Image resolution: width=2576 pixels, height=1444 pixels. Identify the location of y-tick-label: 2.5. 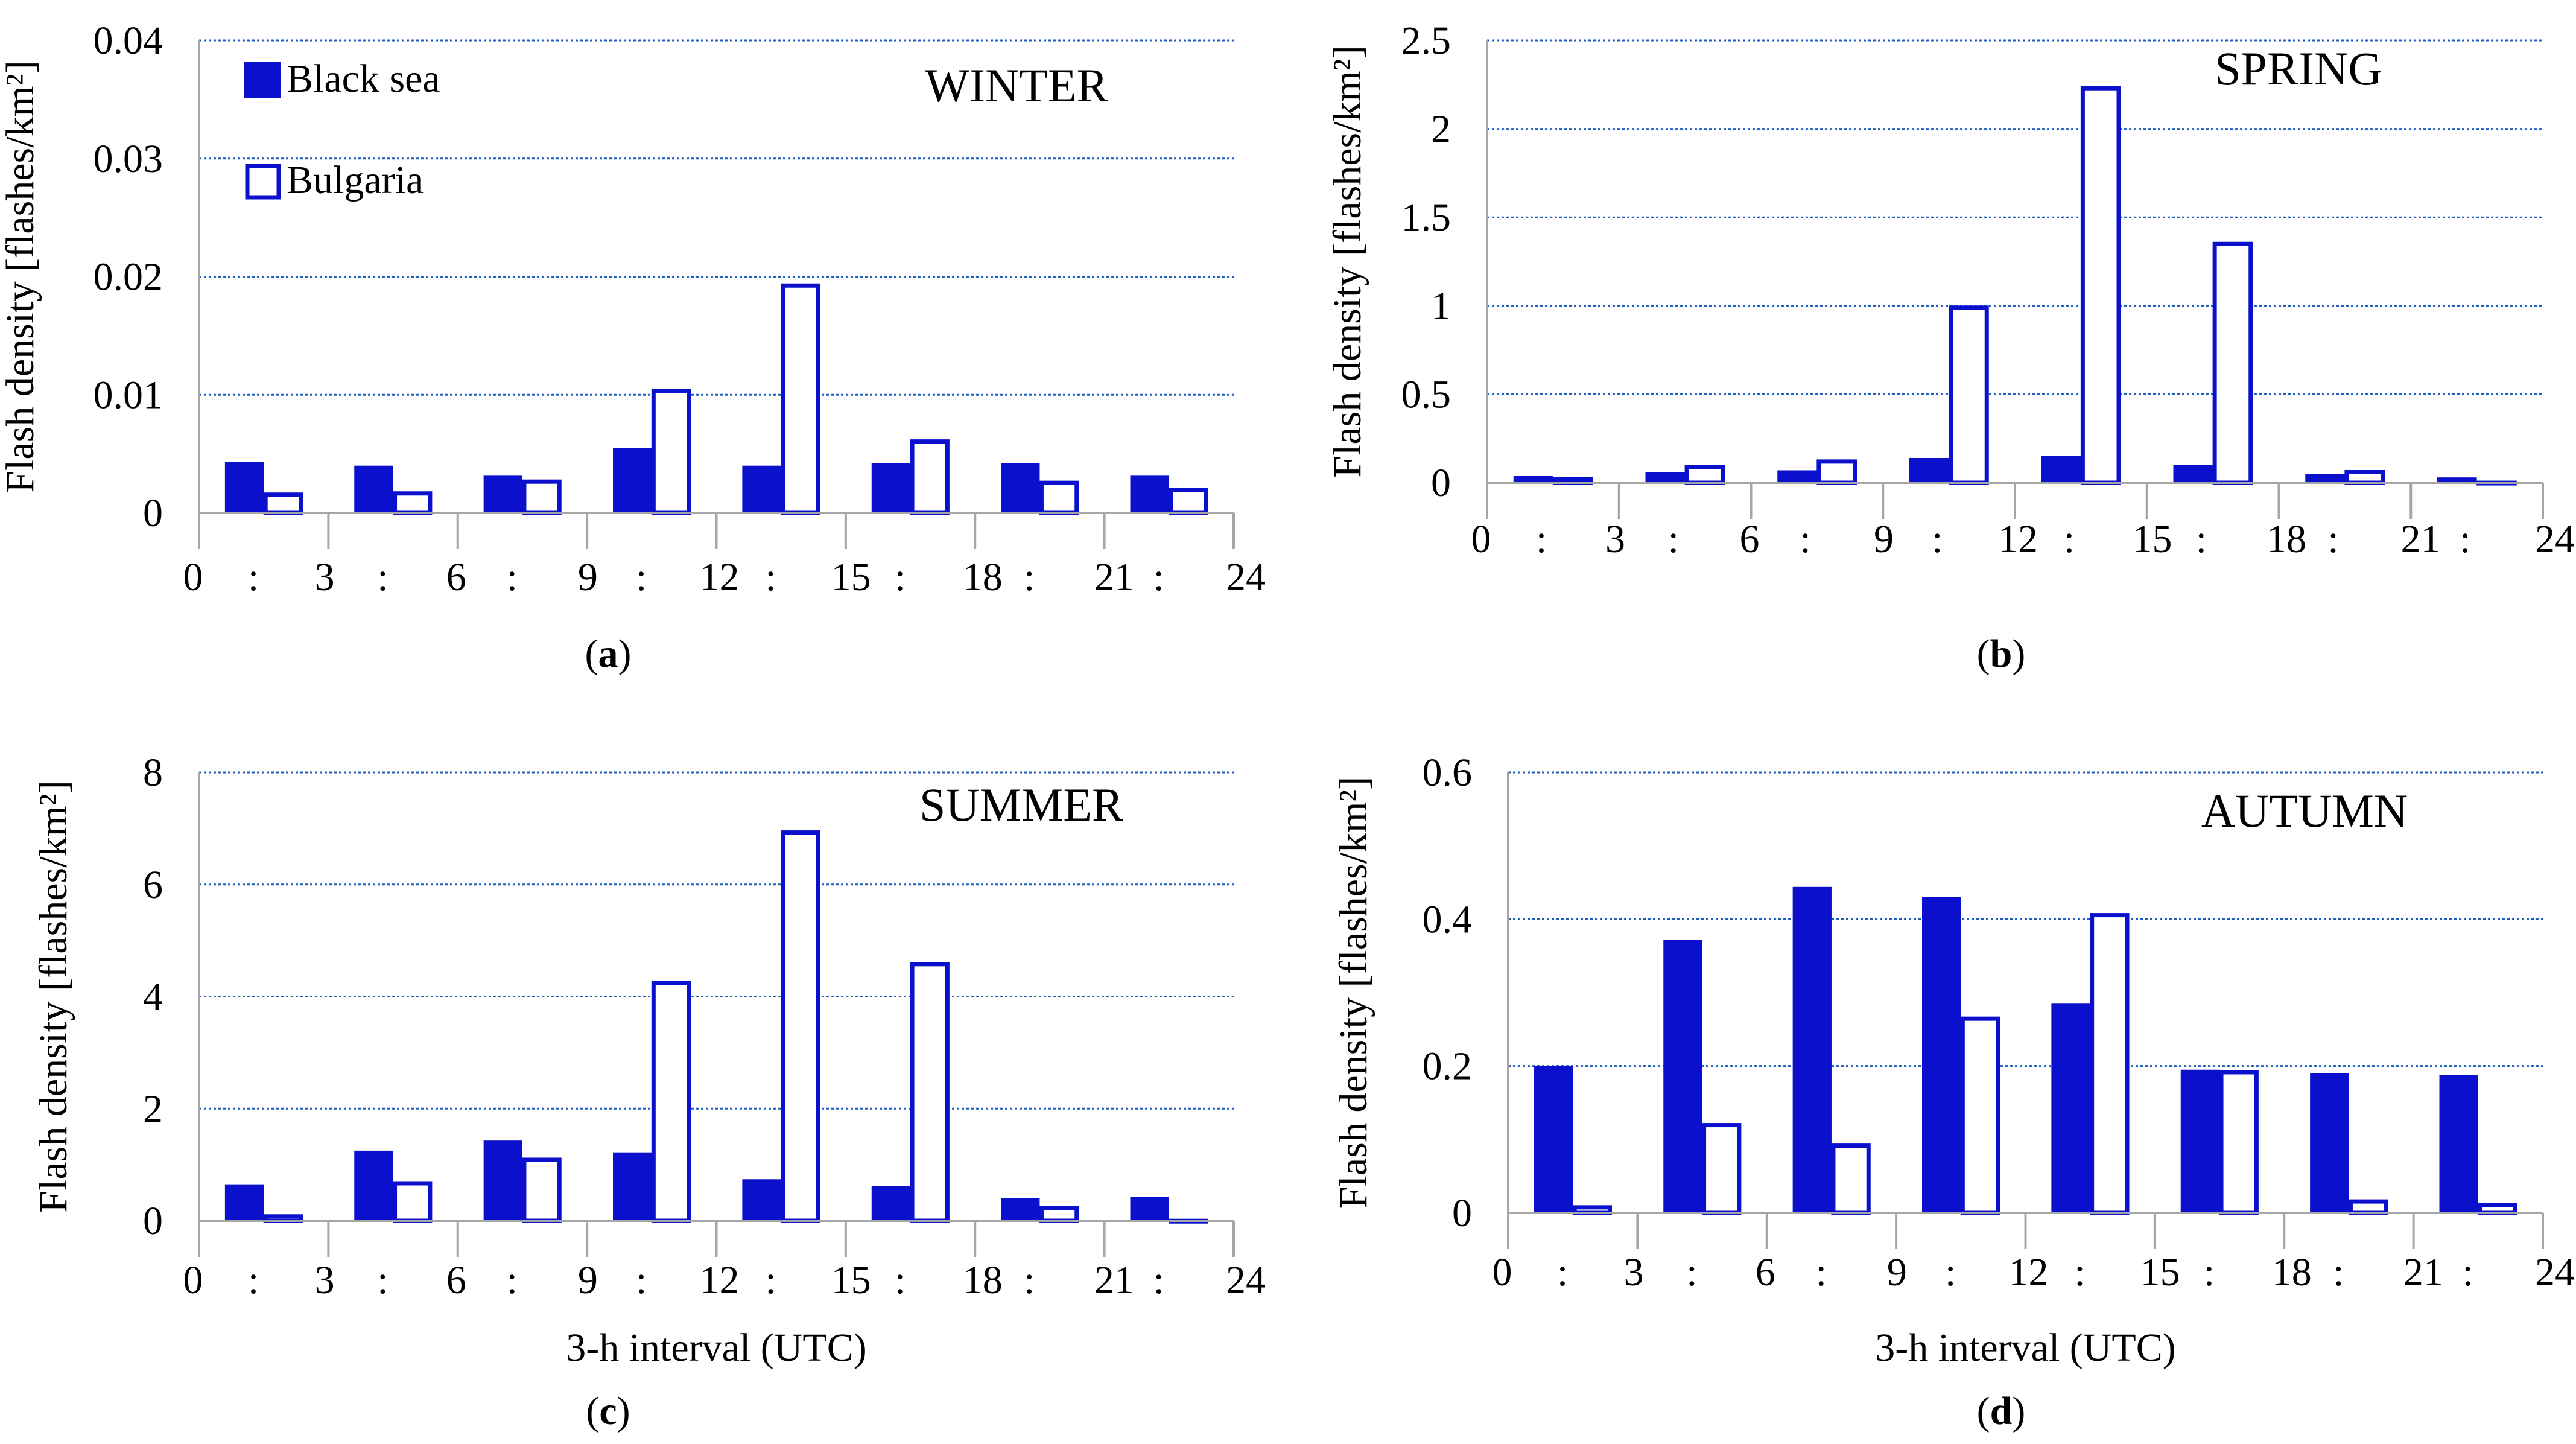
(1426, 41).